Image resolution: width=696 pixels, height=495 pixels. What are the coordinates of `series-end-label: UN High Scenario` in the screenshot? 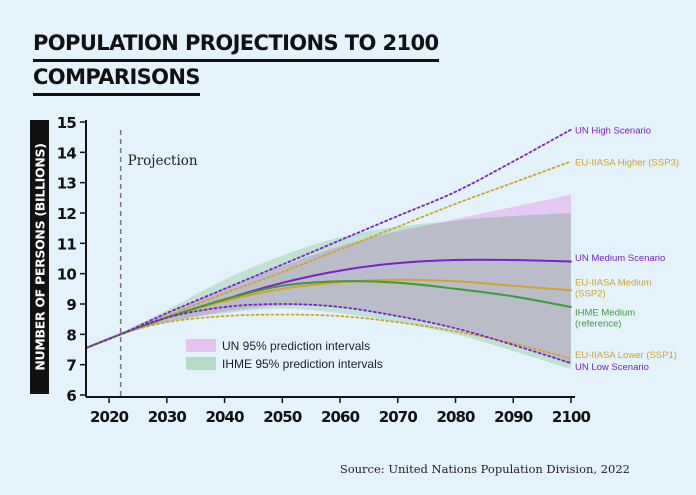 It's located at (613, 131).